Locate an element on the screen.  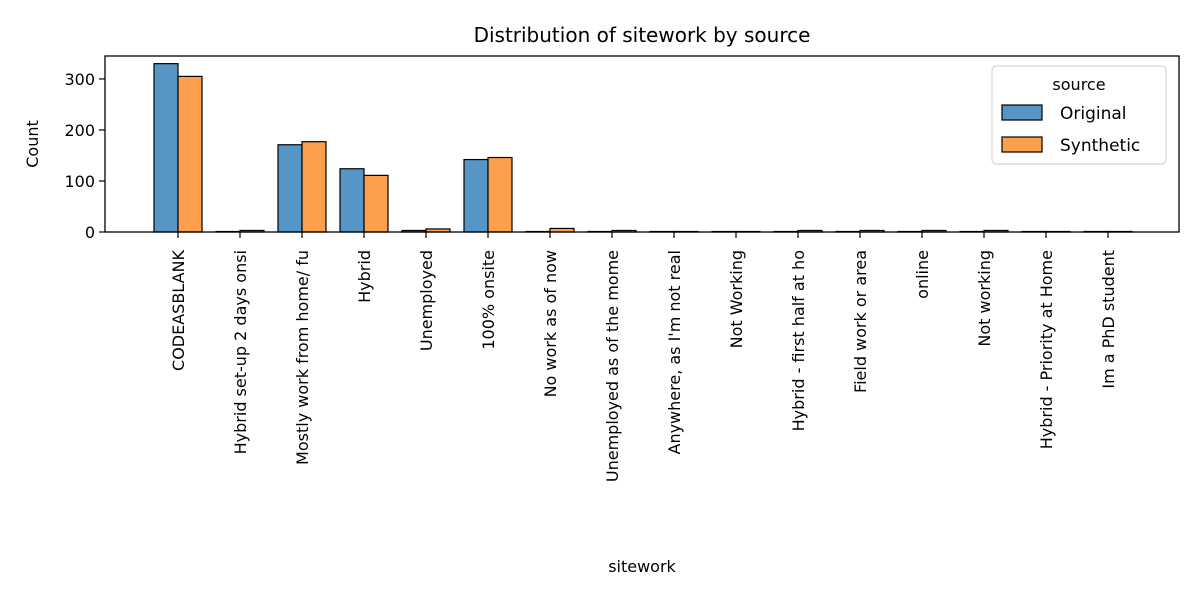
x-tick-label: No work as of now is located at coordinates (550, 323).